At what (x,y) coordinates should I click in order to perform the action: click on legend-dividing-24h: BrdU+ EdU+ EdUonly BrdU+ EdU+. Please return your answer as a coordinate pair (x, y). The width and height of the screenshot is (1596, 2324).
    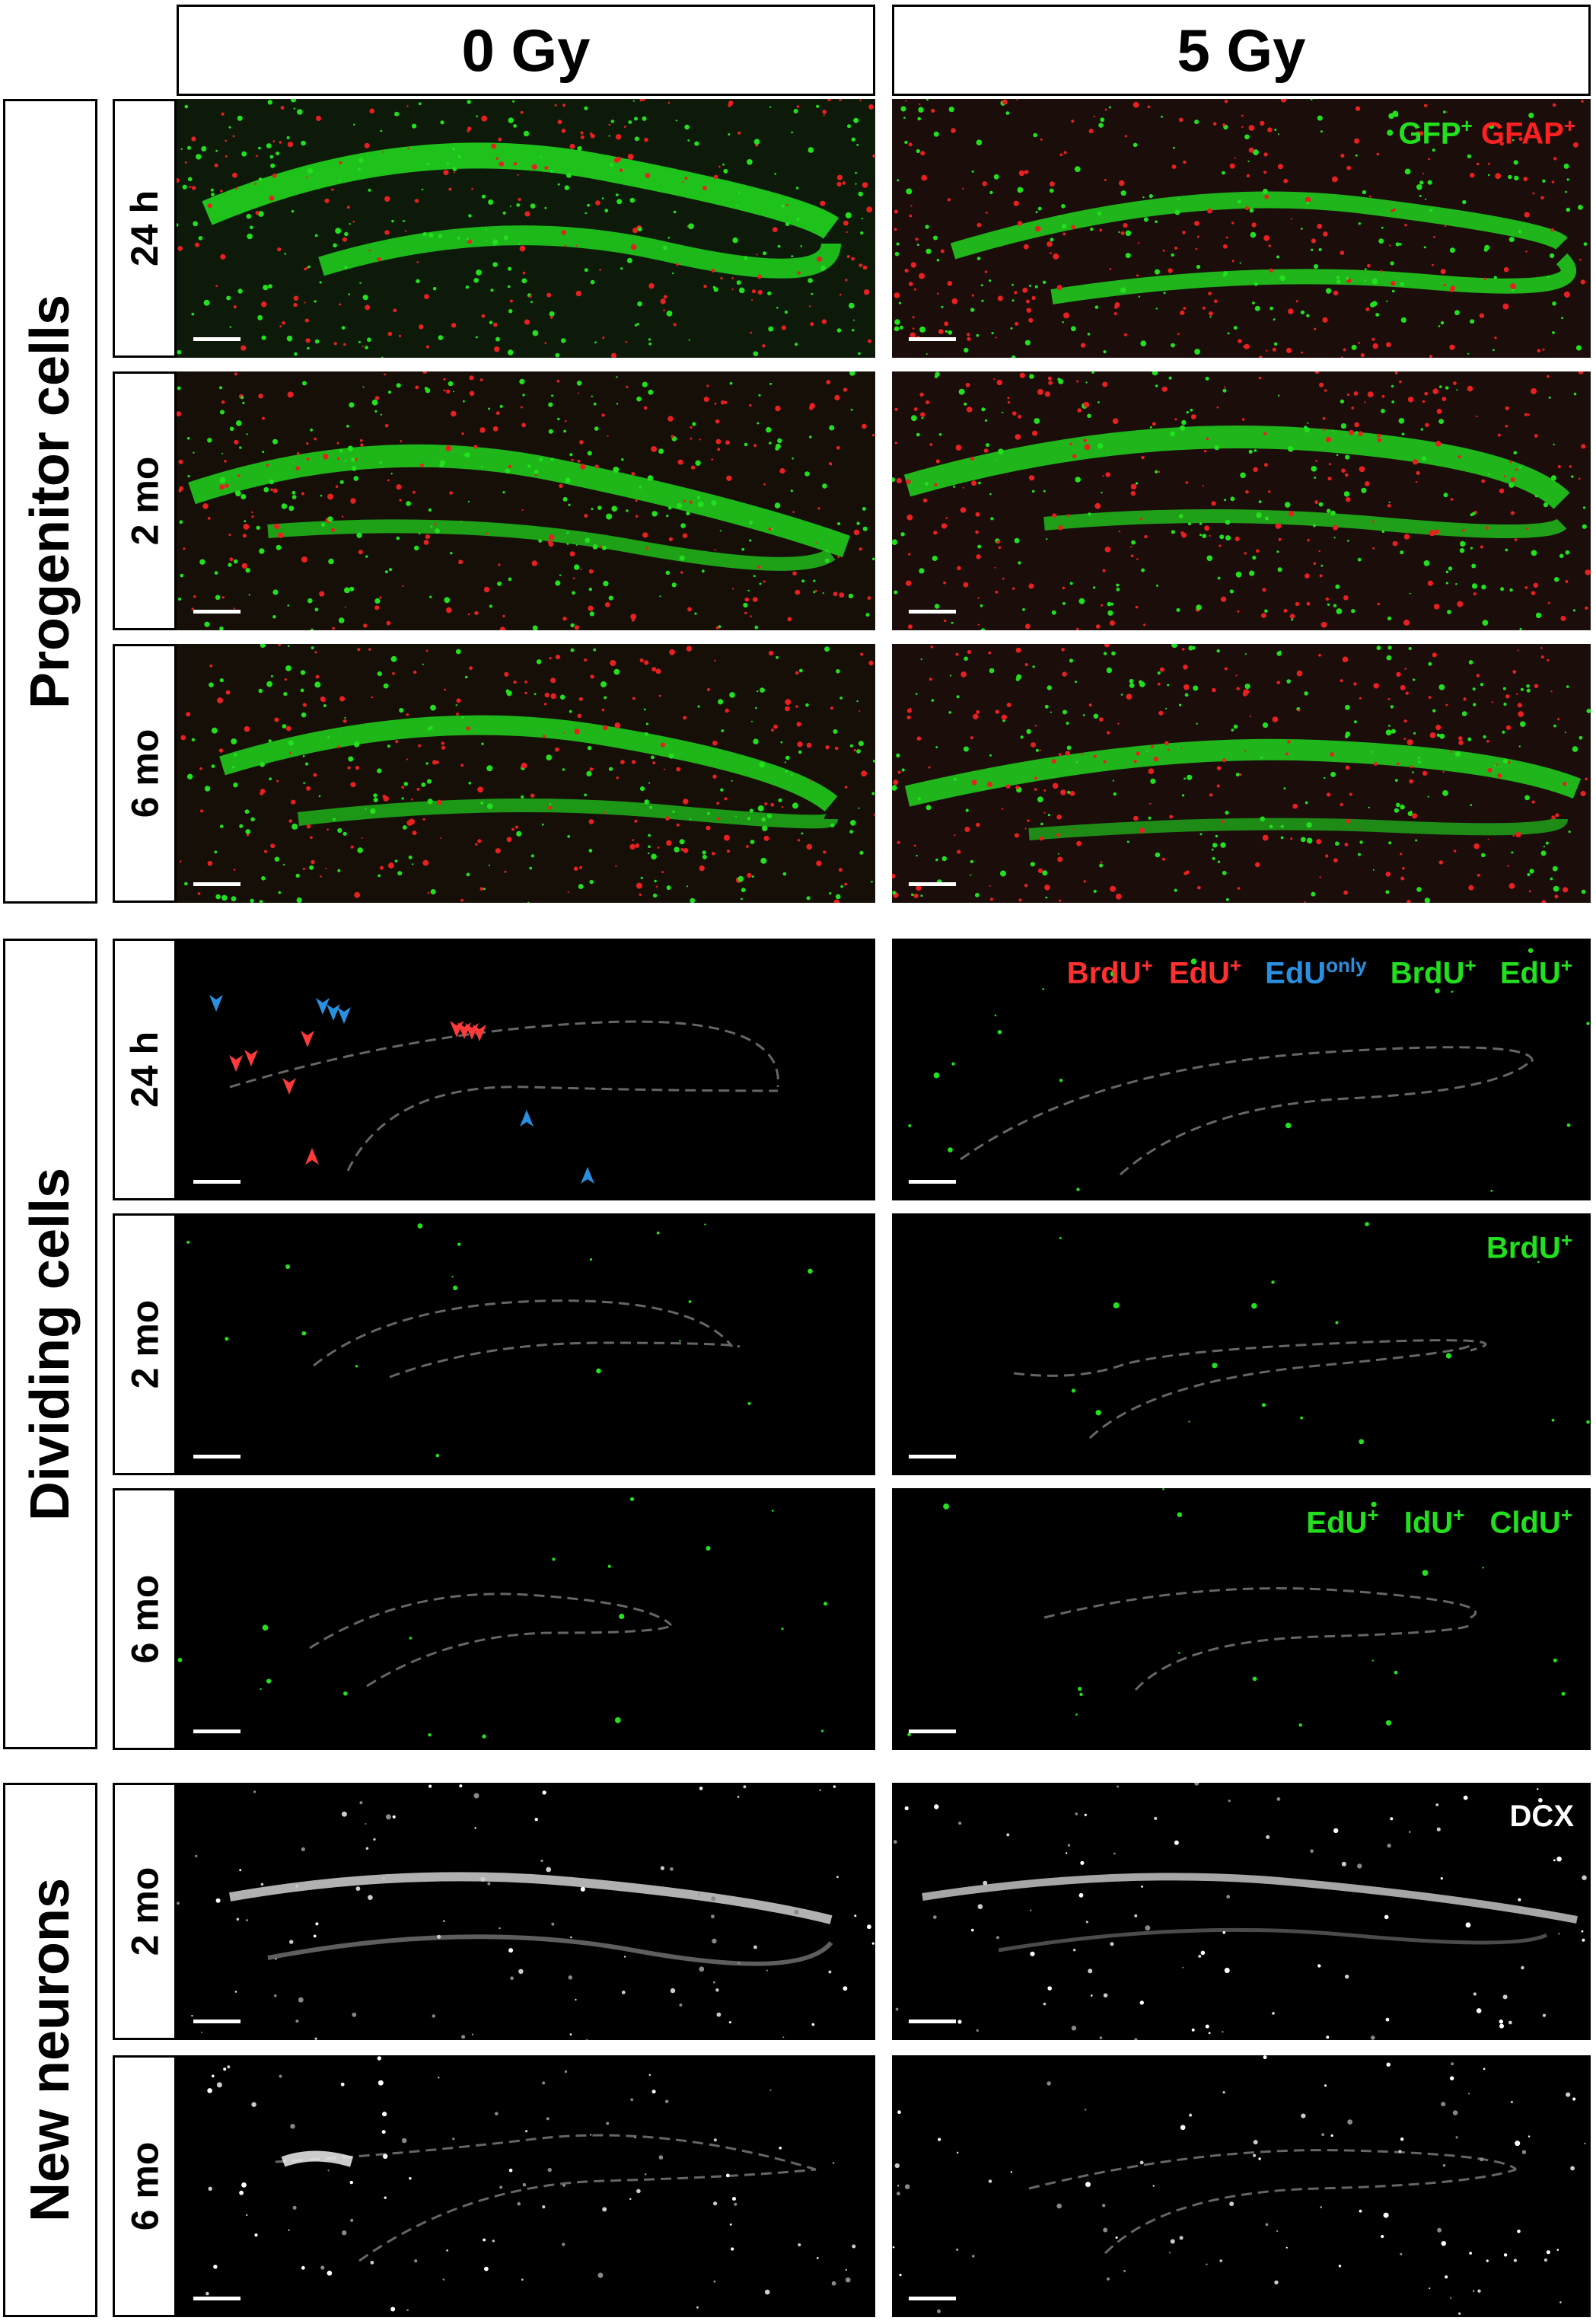
    Looking at the image, I should click on (1319, 972).